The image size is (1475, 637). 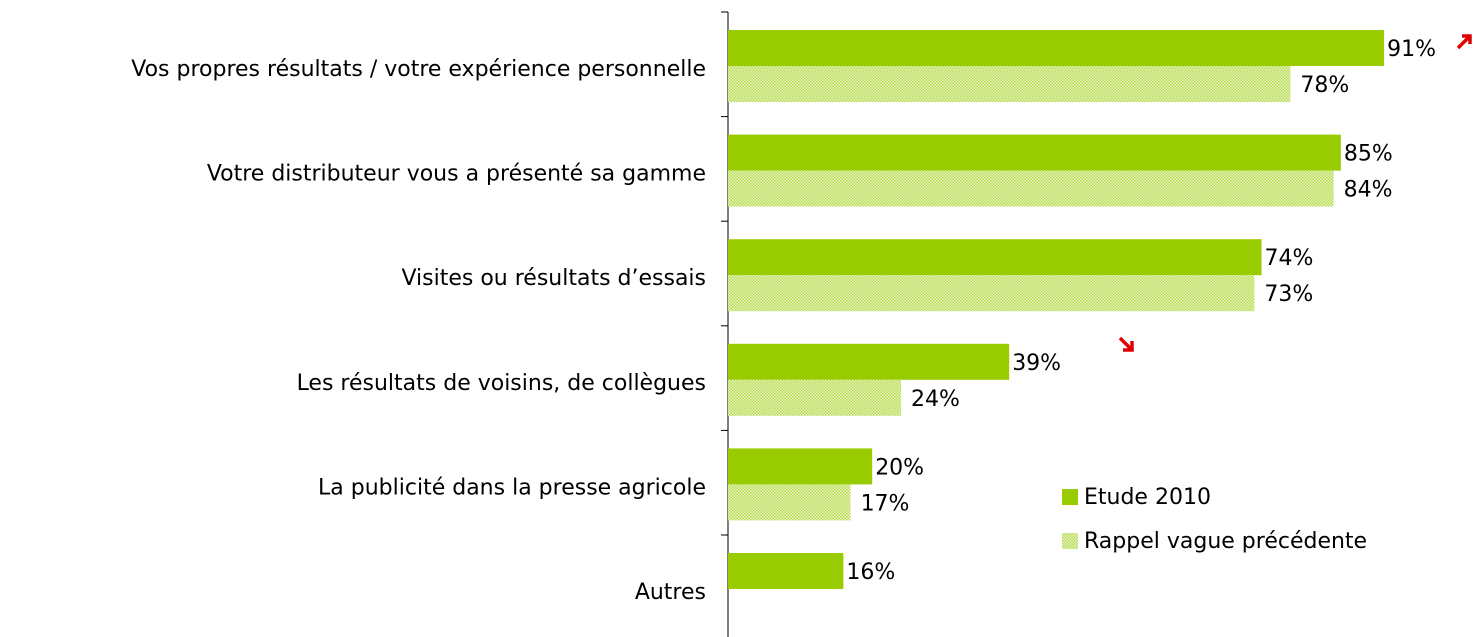 I want to click on value-label: 24%, so click(x=935, y=399).